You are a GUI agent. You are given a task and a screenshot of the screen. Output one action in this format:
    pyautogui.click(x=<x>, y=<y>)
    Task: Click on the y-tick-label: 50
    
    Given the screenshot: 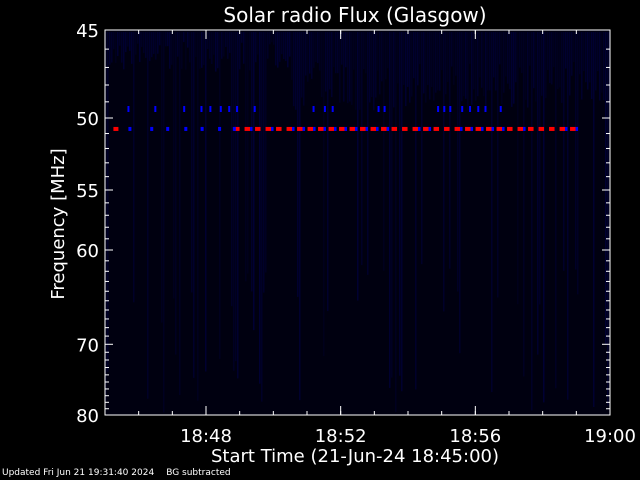 What is the action you would take?
    pyautogui.click(x=87, y=119)
    